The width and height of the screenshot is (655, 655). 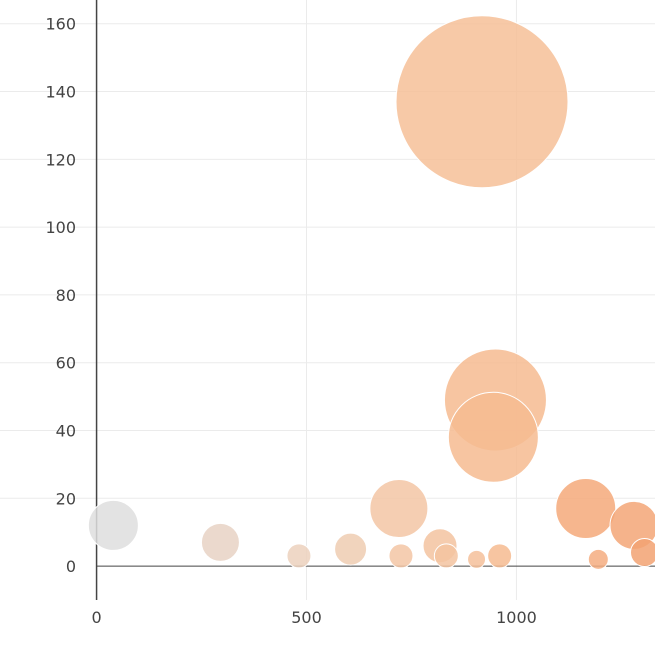 I want to click on y-tick-label: 160, so click(x=60, y=24).